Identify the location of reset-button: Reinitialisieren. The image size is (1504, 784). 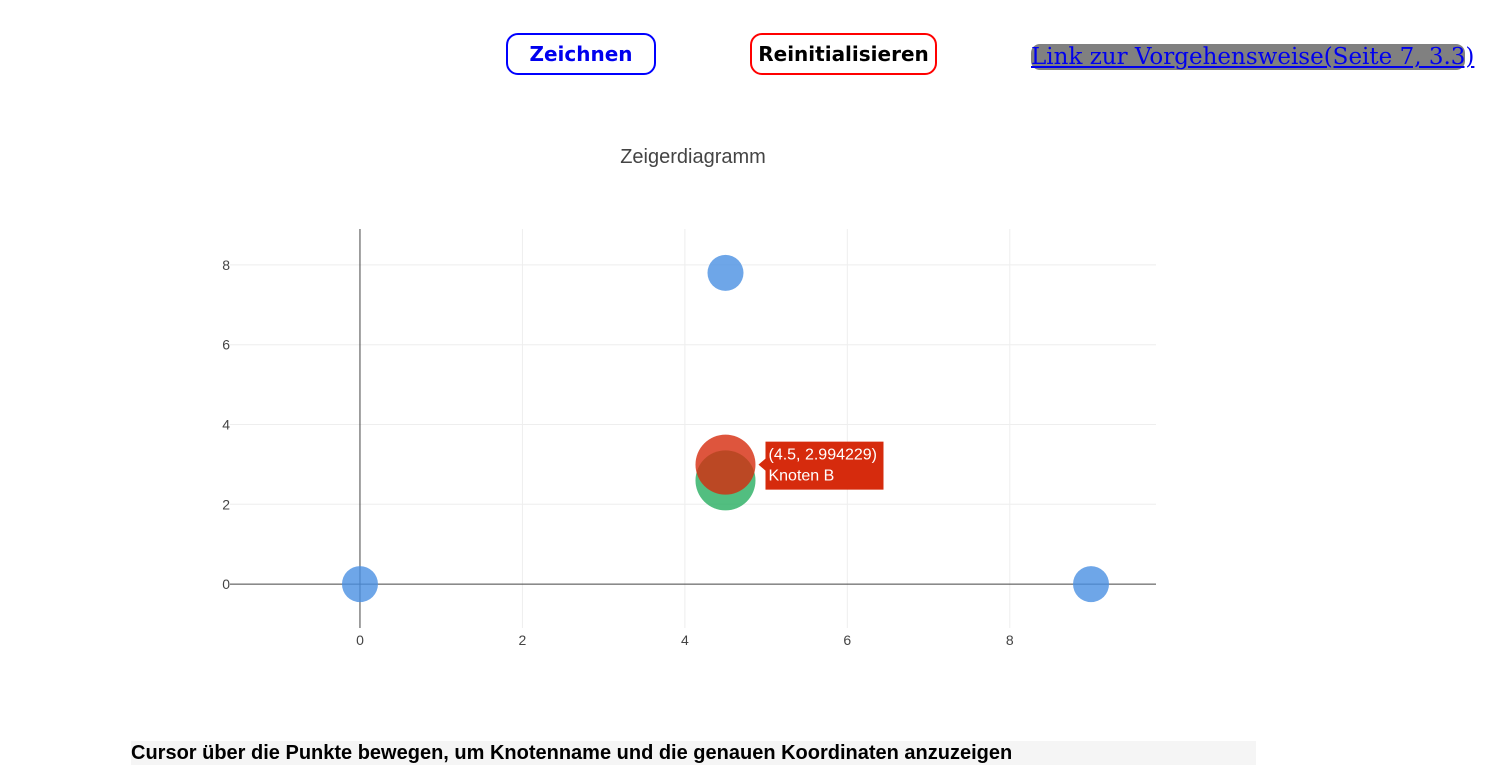
(843, 54).